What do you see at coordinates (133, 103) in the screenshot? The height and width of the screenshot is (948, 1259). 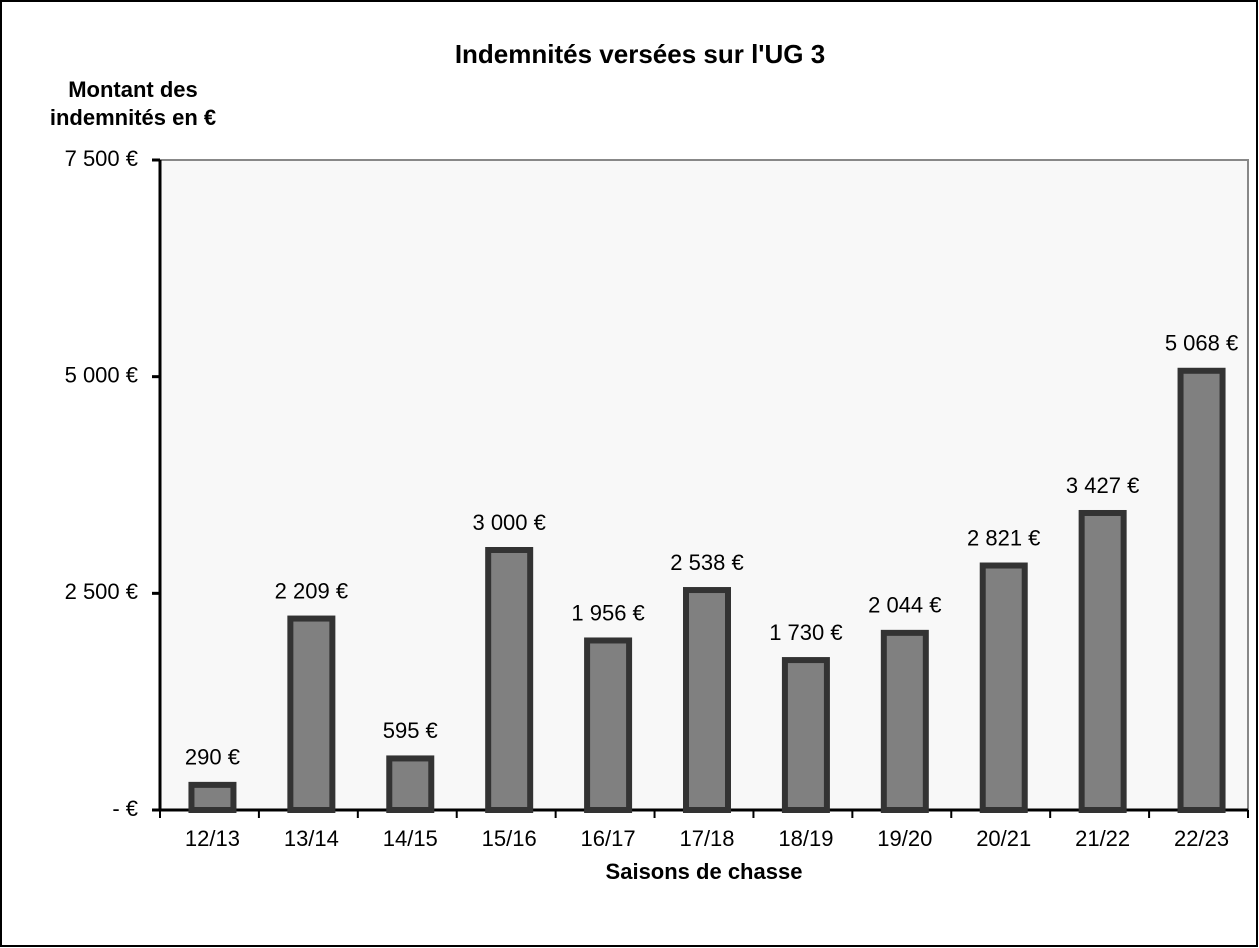 I see `y-axis-title: Montant des indemnités en €` at bounding box center [133, 103].